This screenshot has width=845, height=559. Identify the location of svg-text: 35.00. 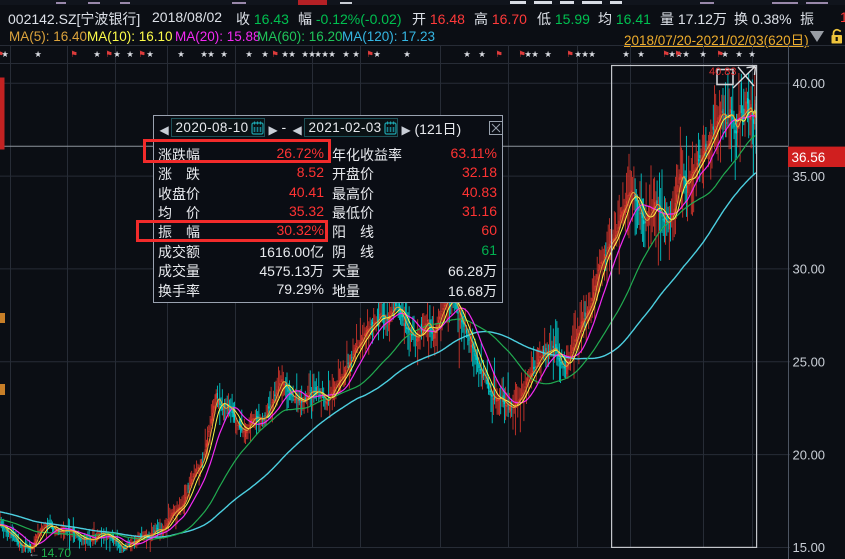
(809, 176).